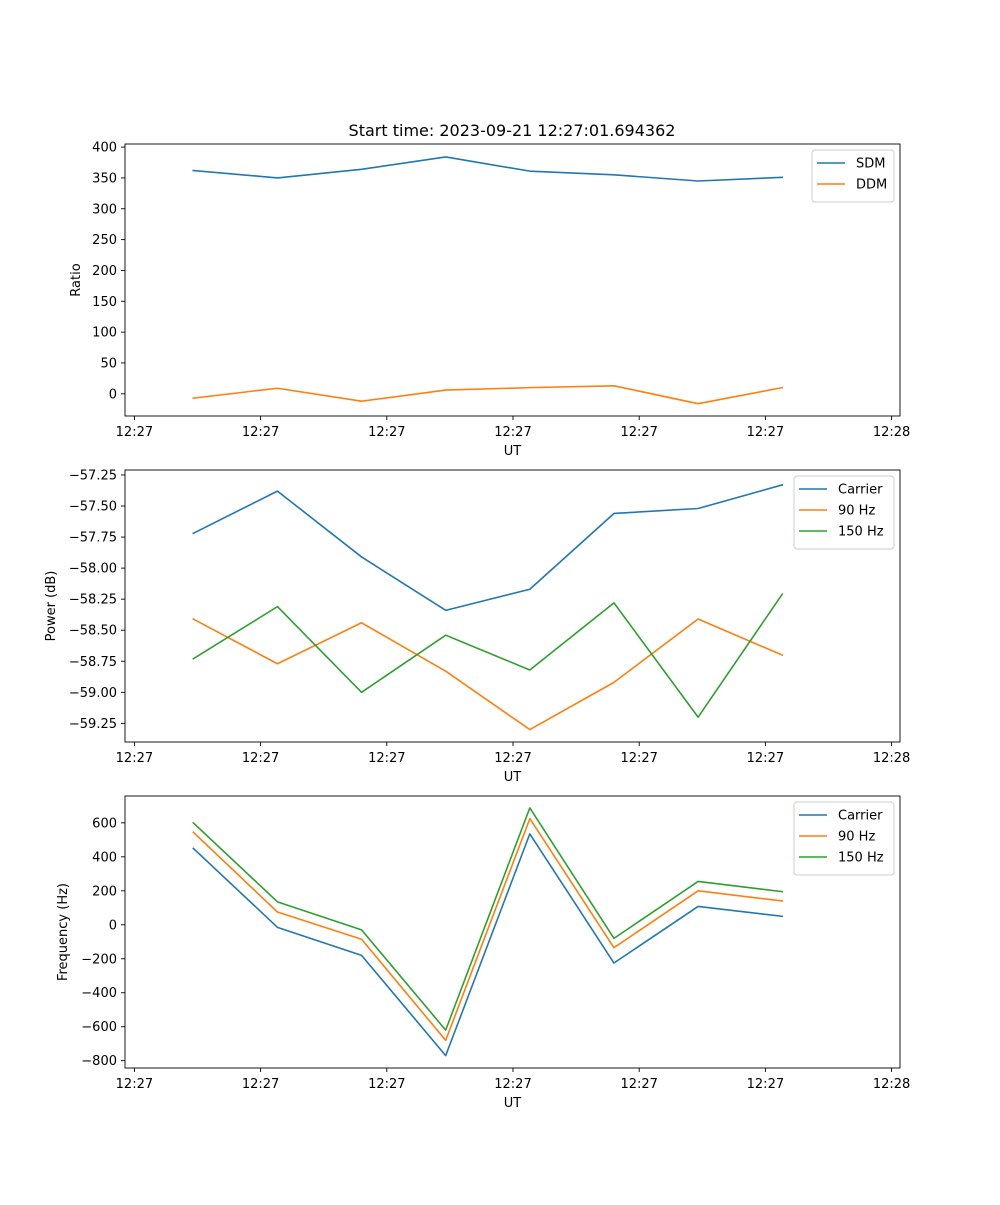  I want to click on legend-label: SDM, so click(870, 164).